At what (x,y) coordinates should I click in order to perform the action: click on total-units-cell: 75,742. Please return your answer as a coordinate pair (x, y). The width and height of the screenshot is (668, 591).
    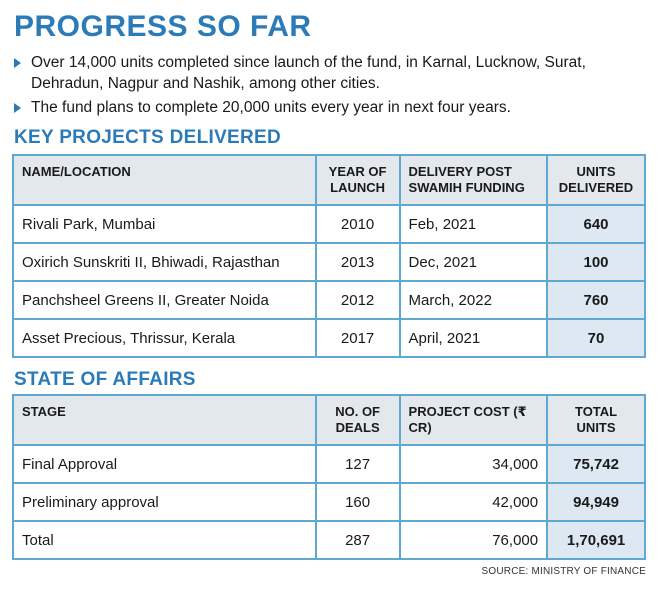
    Looking at the image, I should click on (596, 464).